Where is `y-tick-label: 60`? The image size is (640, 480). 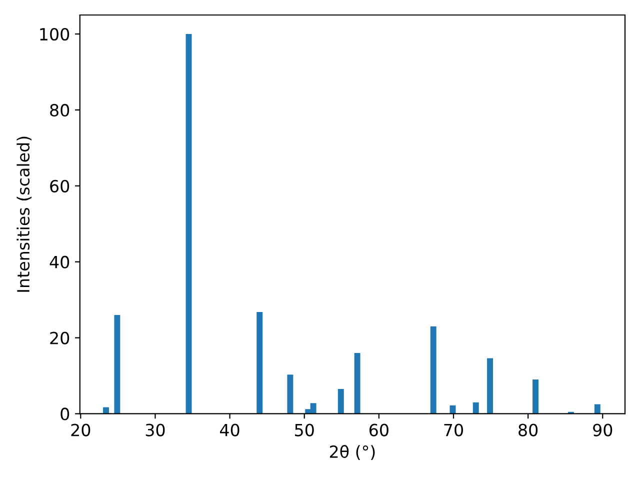 y-tick-label: 60 is located at coordinates (60, 186).